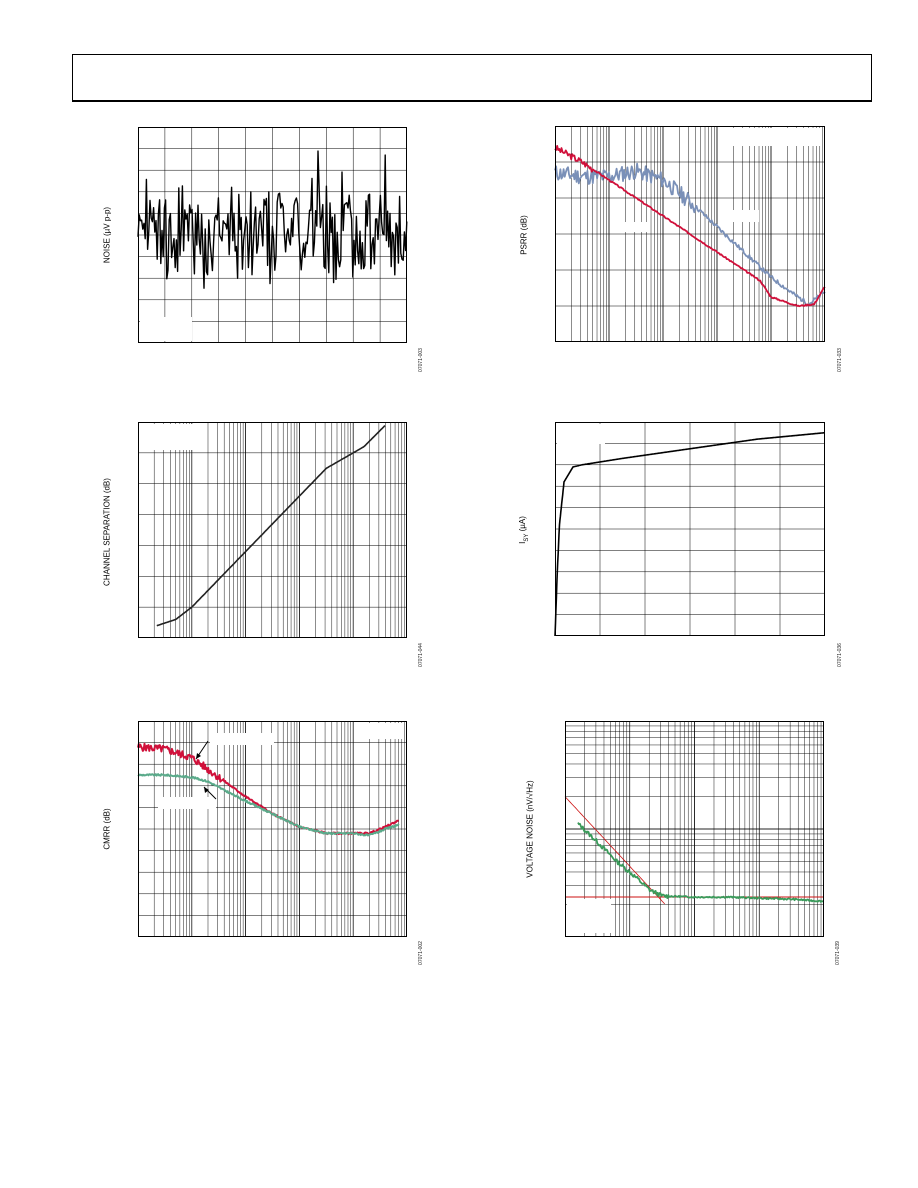 Image resolution: width=918 pixels, height=1188 pixels. Describe the element at coordinates (523, 542) in the screenshot. I see `isy-symbol: I` at that location.